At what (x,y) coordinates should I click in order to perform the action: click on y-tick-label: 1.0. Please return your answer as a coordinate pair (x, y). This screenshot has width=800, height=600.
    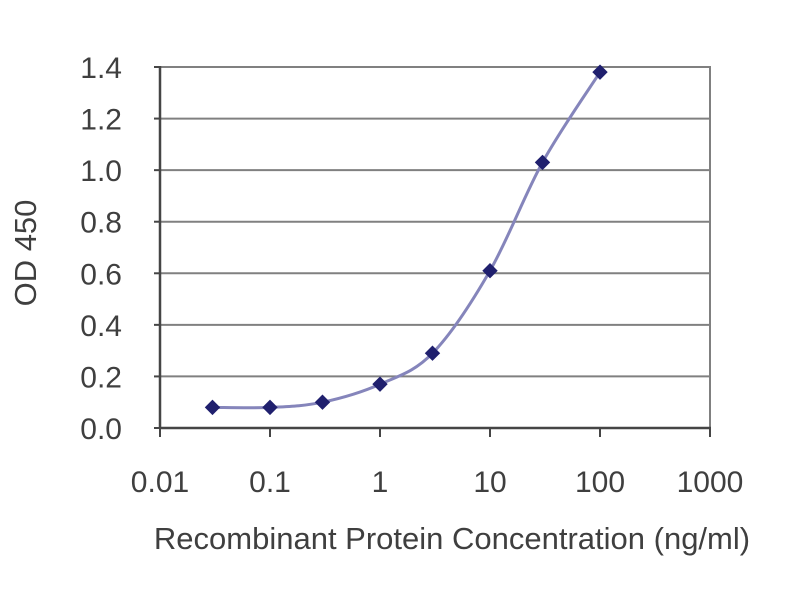
    Looking at the image, I should click on (101, 171).